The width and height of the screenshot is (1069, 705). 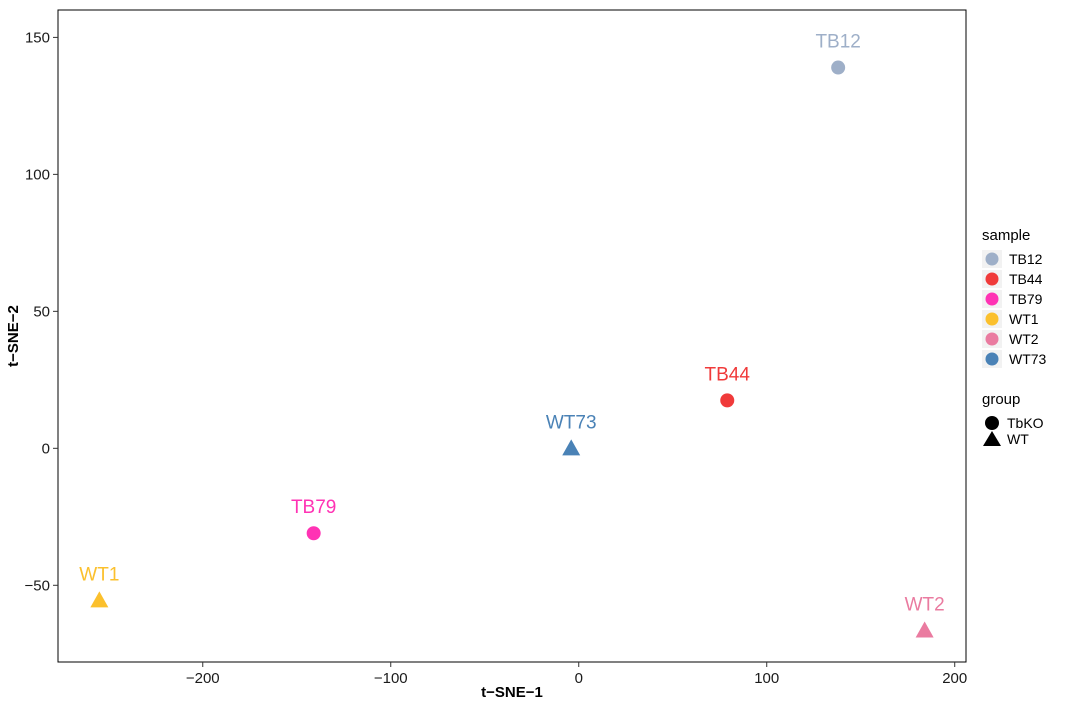 What do you see at coordinates (512, 692) in the screenshot?
I see `x-axis-title: t−SNE−1` at bounding box center [512, 692].